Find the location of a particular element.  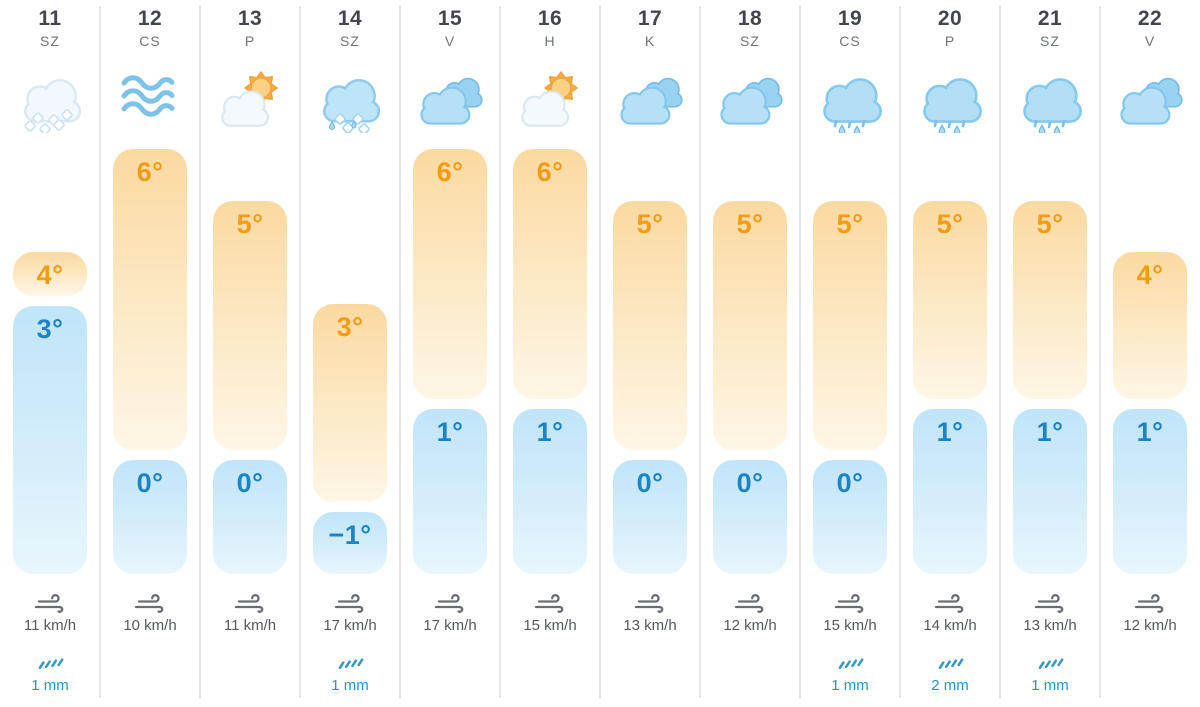

day-number: 20 is located at coordinates (950, 18).